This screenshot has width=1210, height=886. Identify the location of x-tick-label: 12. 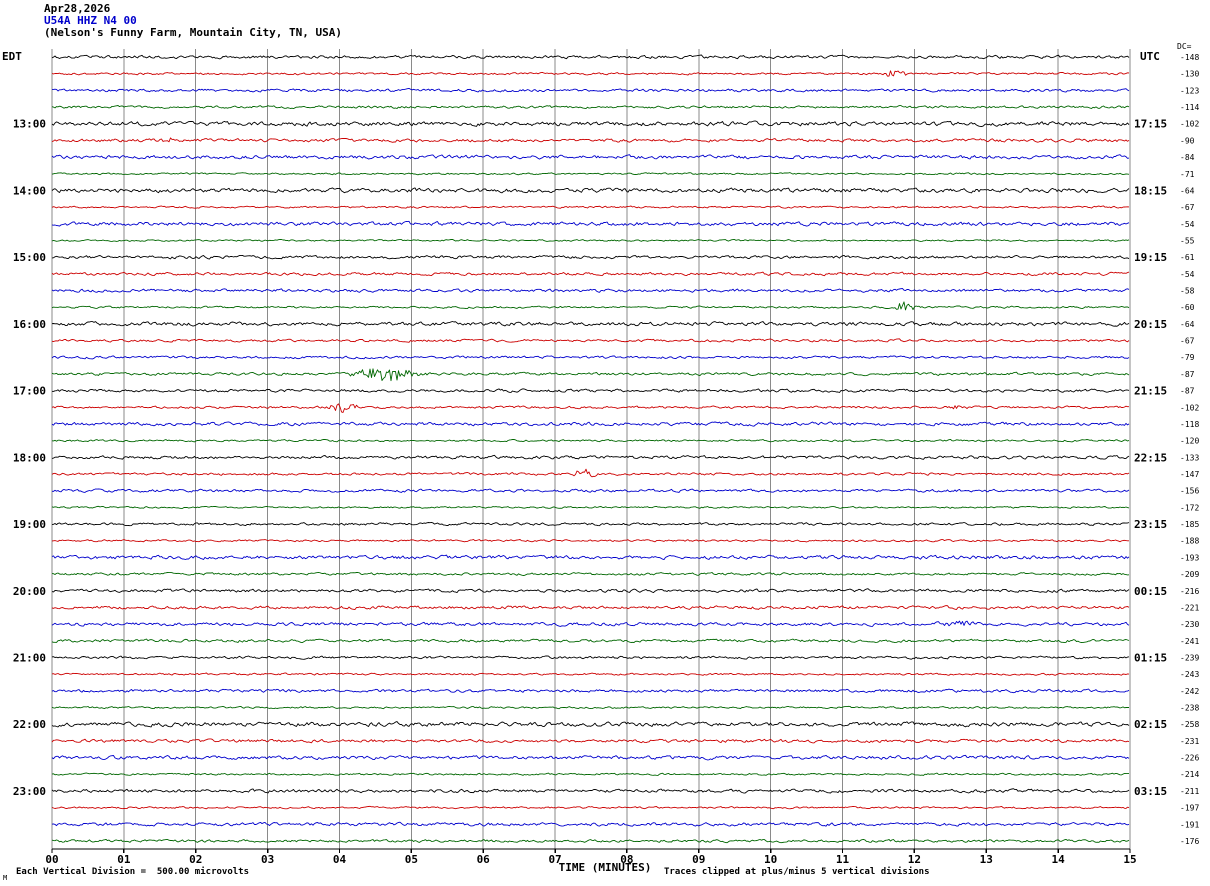
(914, 859).